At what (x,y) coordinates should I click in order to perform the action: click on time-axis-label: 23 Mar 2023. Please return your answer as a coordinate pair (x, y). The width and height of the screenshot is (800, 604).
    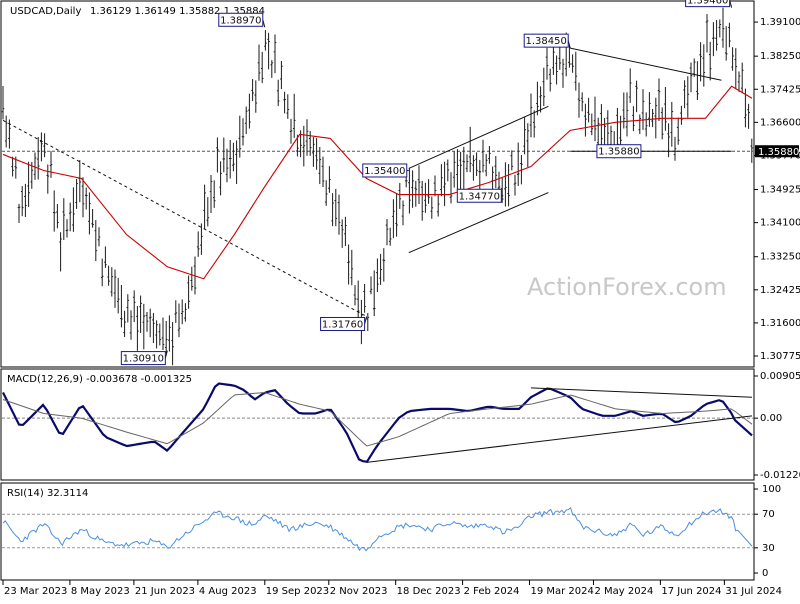
    Looking at the image, I should click on (35, 591).